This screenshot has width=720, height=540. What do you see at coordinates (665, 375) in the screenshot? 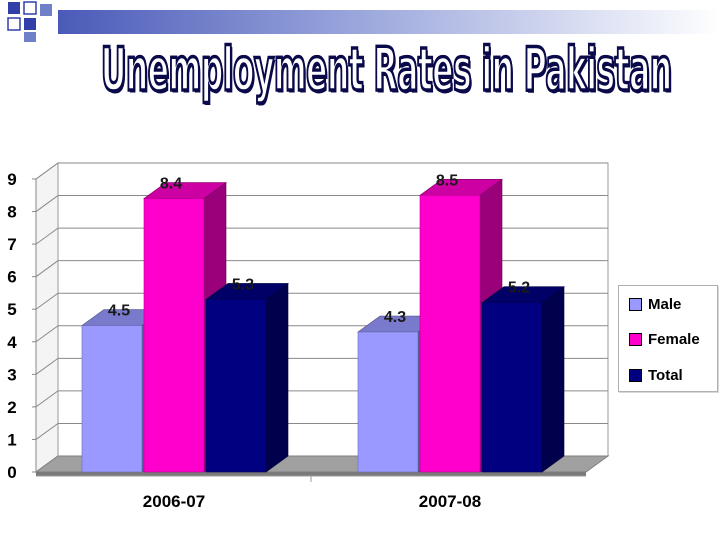
I see `legend-label-total: Total` at bounding box center [665, 375].